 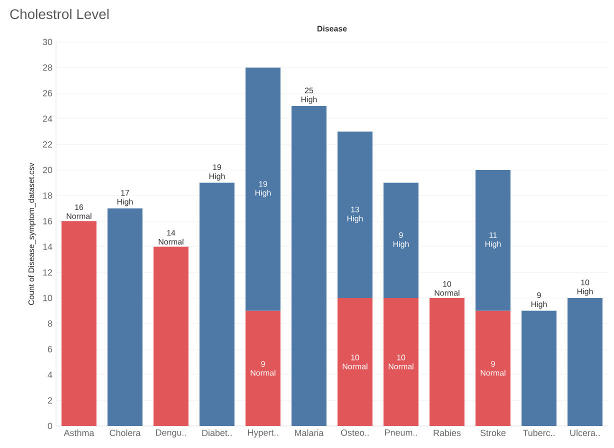 I want to click on y-tick-label: 4, so click(x=50, y=375).